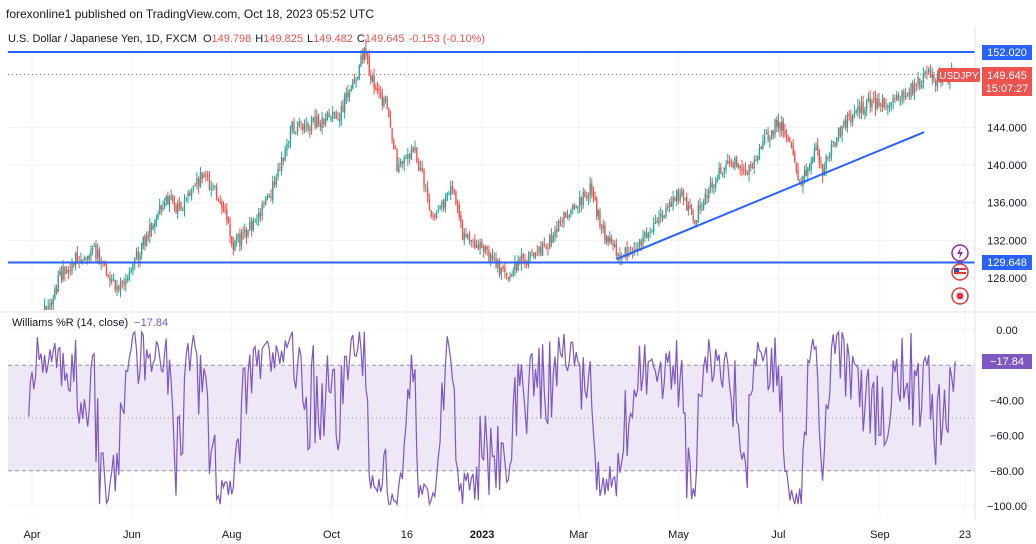 This screenshot has height=544, width=1036. I want to click on x-tick-label: Mar, so click(578, 535).